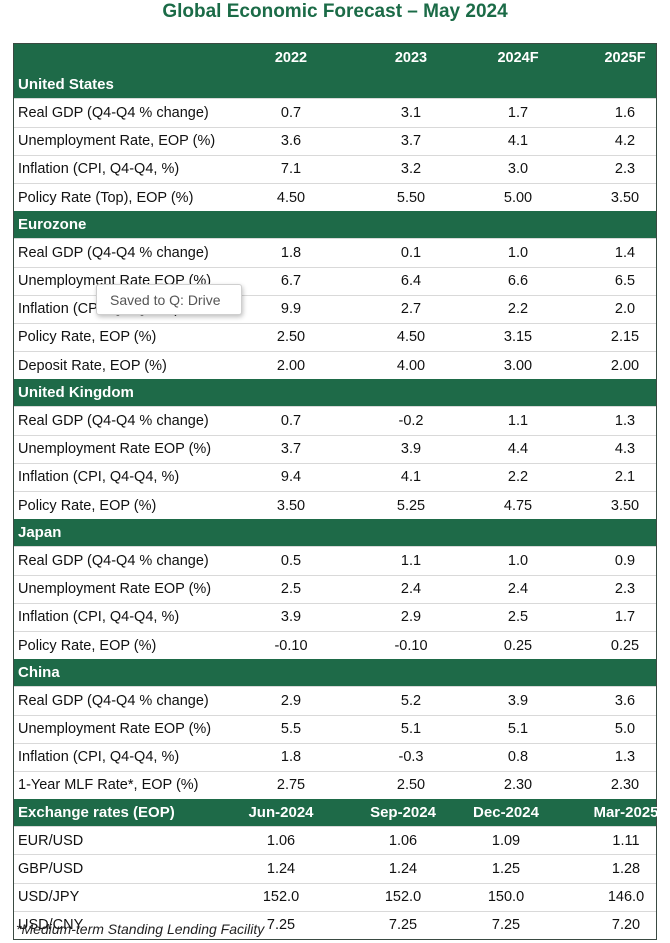 This screenshot has height=943, width=670. What do you see at coordinates (411, 57) in the screenshot?
I see `year-header: 2023` at bounding box center [411, 57].